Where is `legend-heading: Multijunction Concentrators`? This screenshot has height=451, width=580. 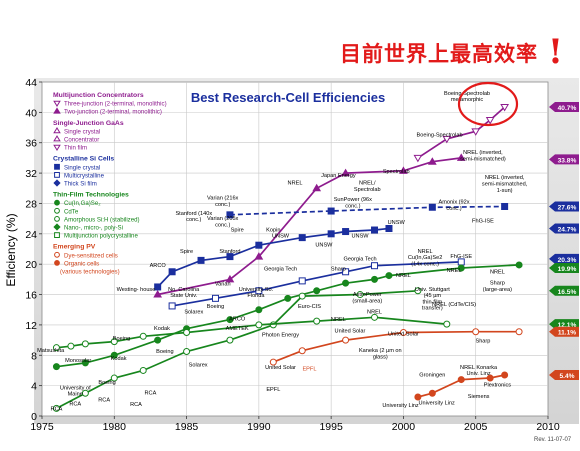 legend-heading: Multijunction Concentrators is located at coordinates (98, 95).